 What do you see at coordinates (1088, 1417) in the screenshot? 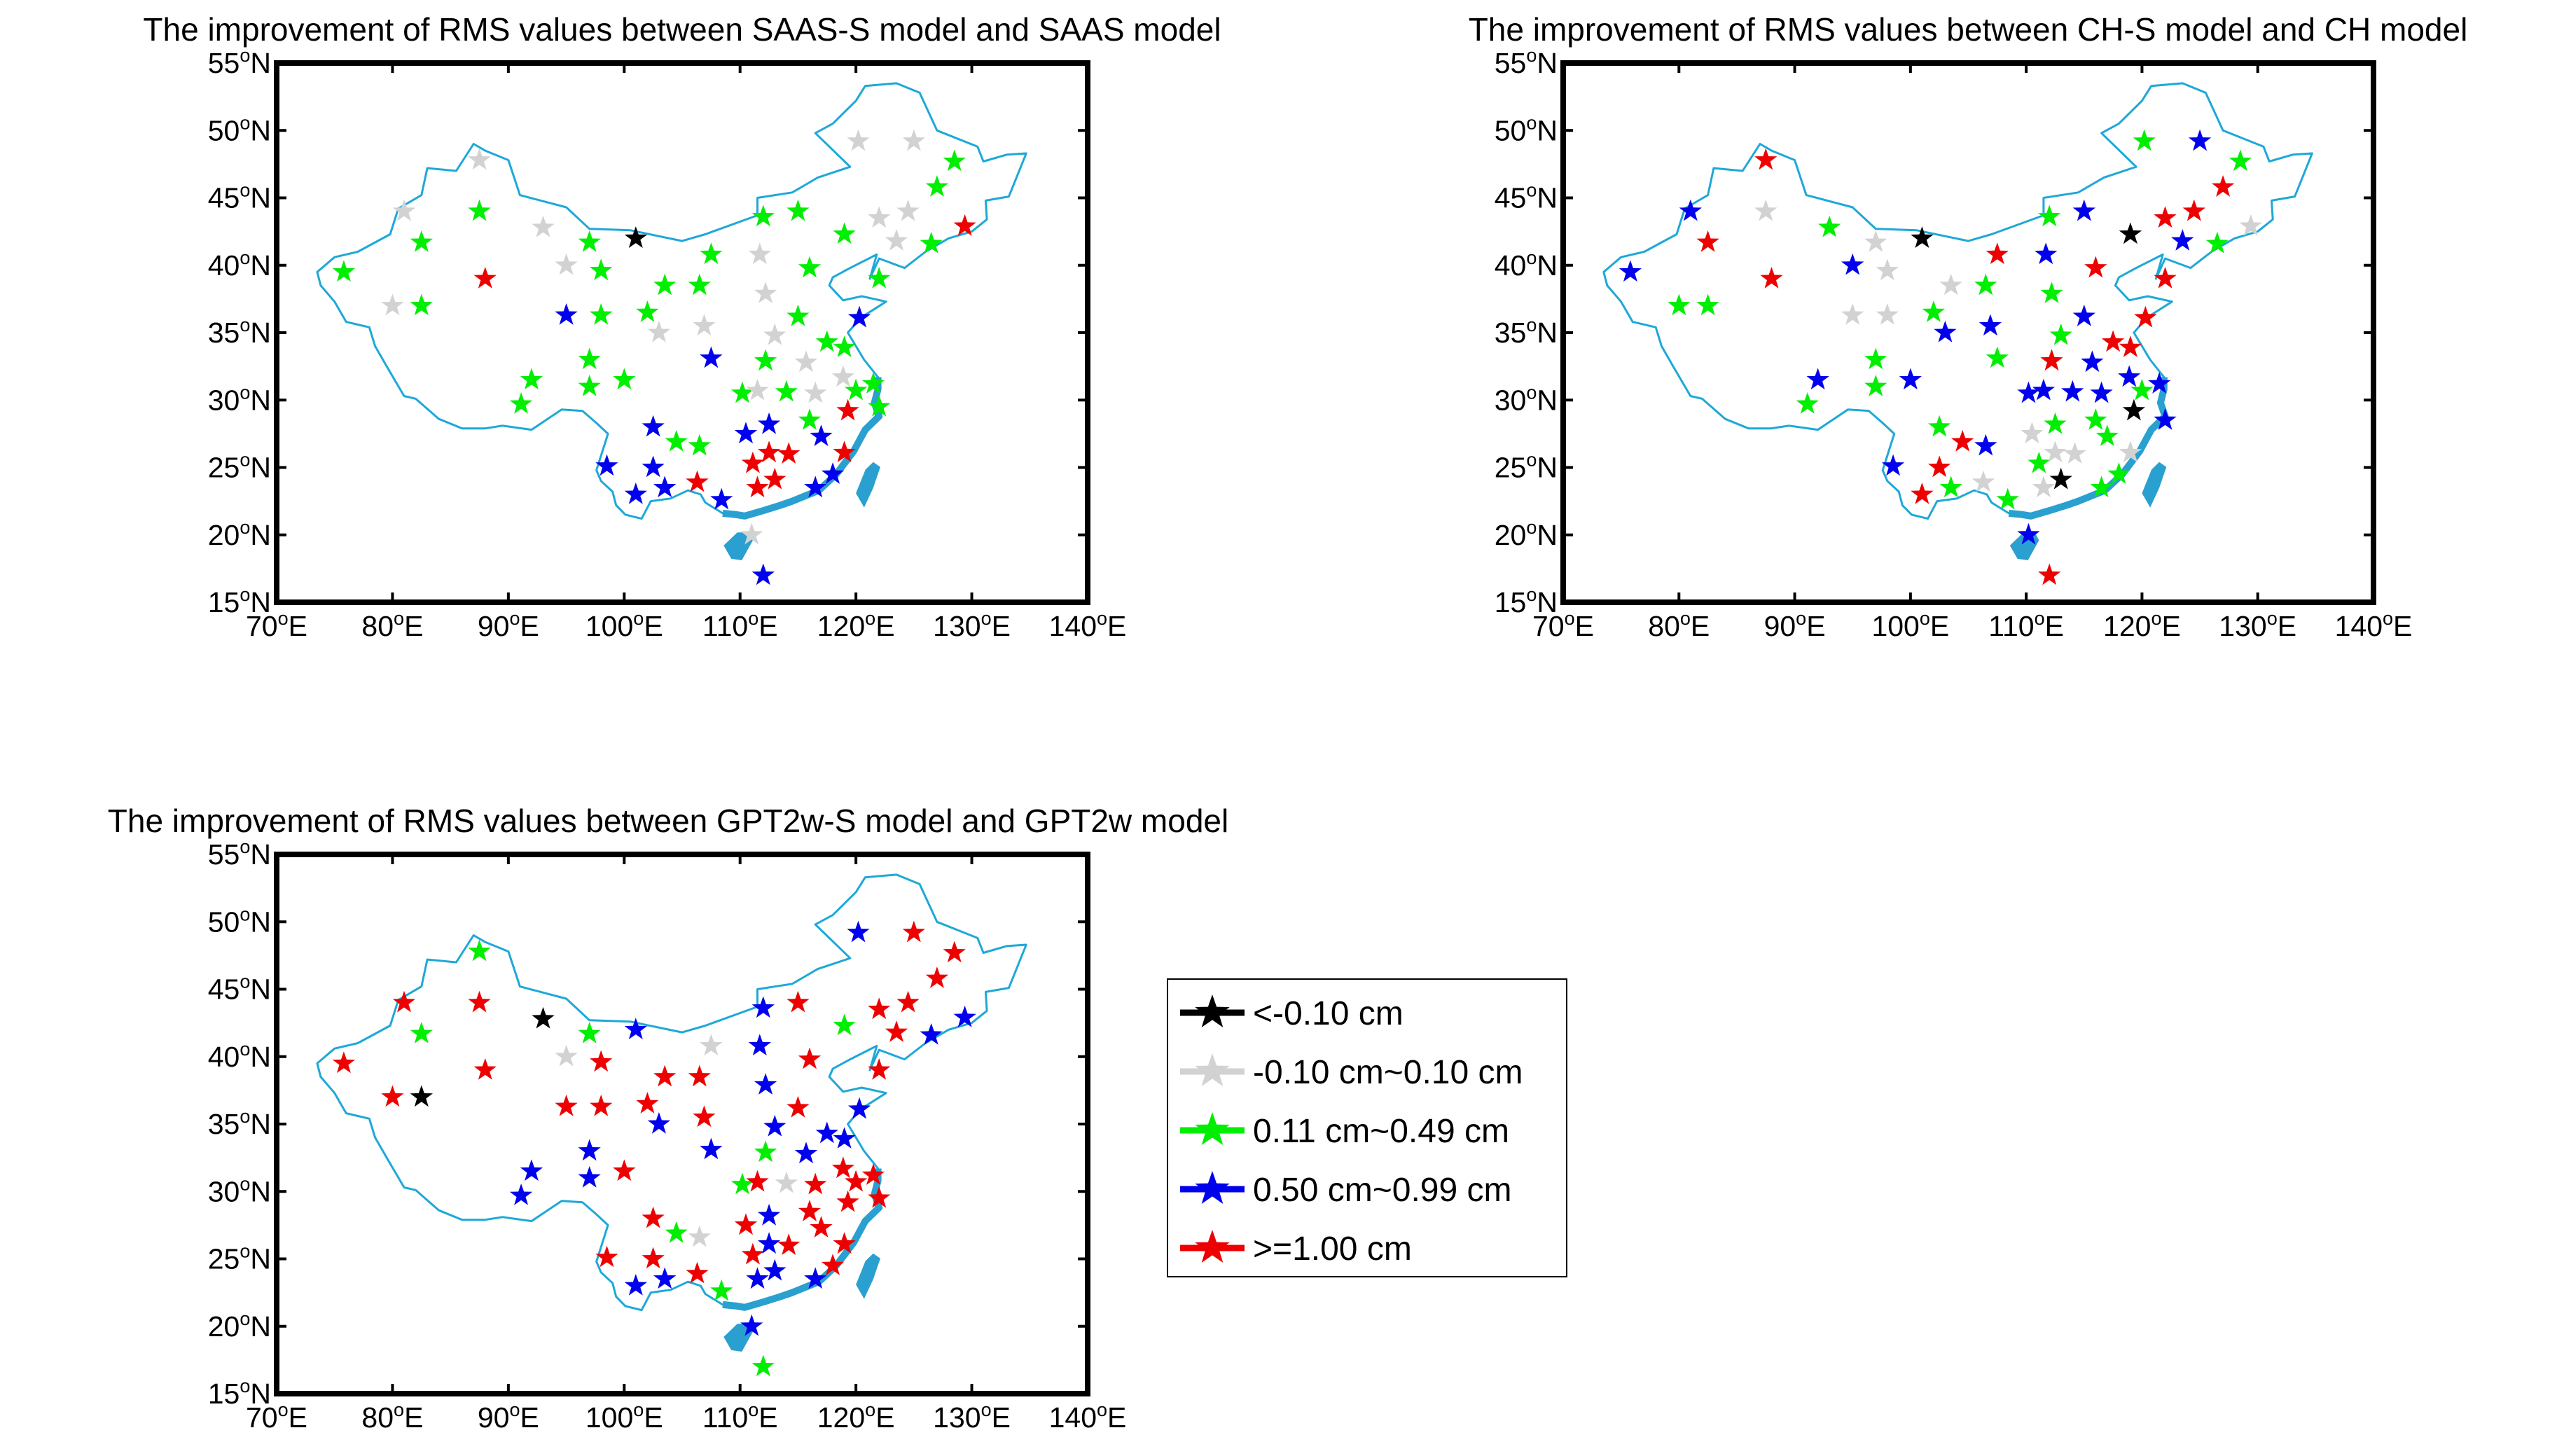
I see `x-tick-label: 140oE` at bounding box center [1088, 1417].